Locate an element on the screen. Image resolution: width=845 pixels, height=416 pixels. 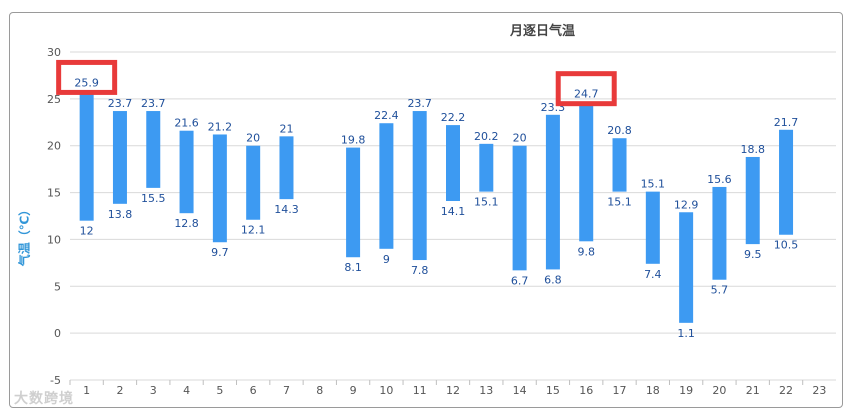
x-tick-label: 10 is located at coordinates (386, 390).